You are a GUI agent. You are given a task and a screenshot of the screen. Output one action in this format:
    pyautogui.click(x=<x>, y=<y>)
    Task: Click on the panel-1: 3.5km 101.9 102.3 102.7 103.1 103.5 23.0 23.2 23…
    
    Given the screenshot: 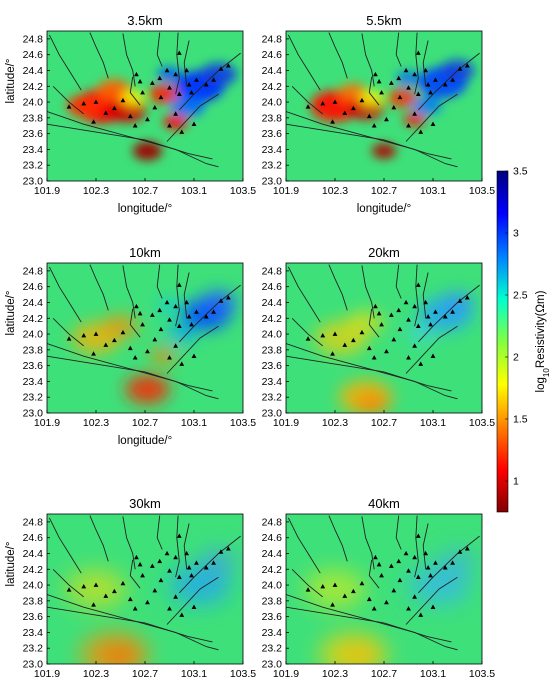 What is the action you would take?
    pyautogui.click(x=130, y=114)
    